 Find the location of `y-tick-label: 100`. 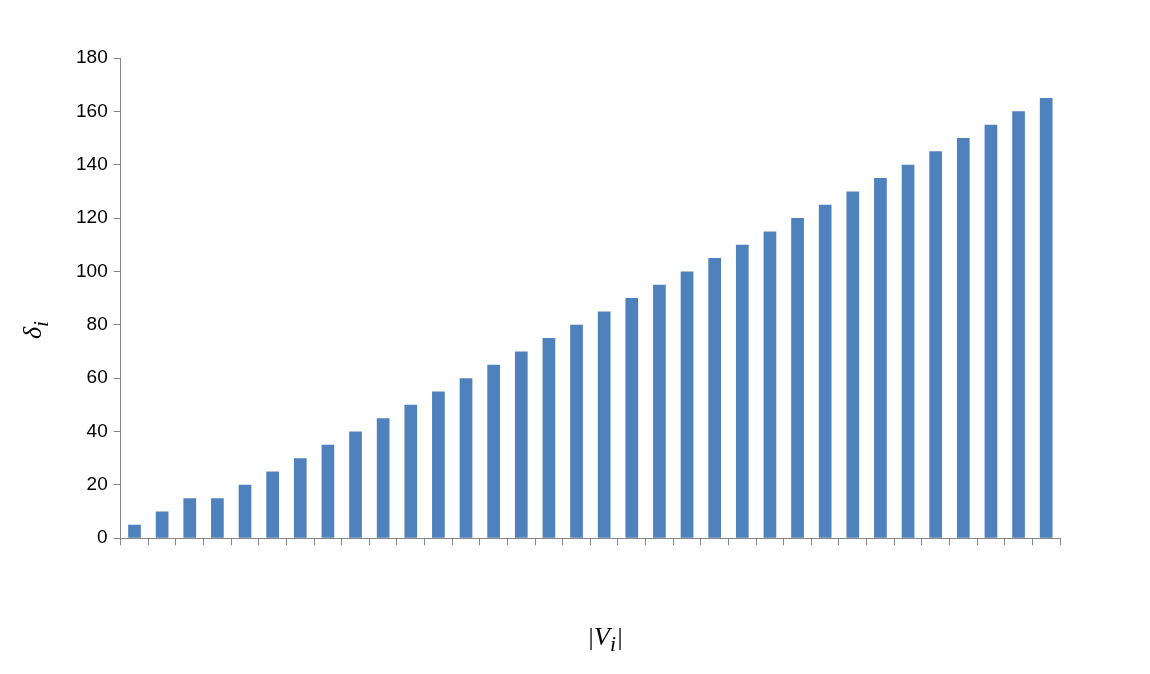

y-tick-label: 100 is located at coordinates (92, 270).